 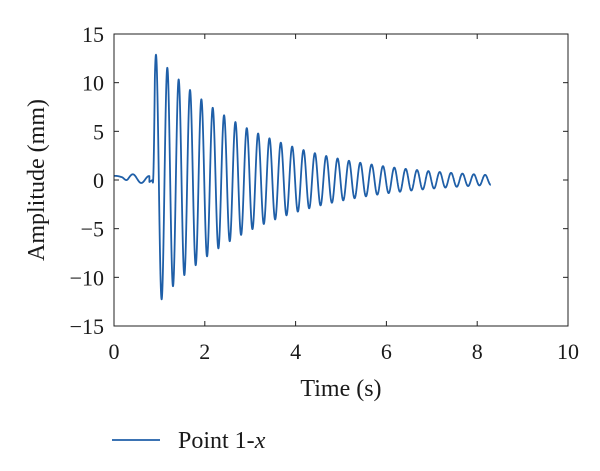 I want to click on legend-label-variable: x, so click(x=260, y=441).